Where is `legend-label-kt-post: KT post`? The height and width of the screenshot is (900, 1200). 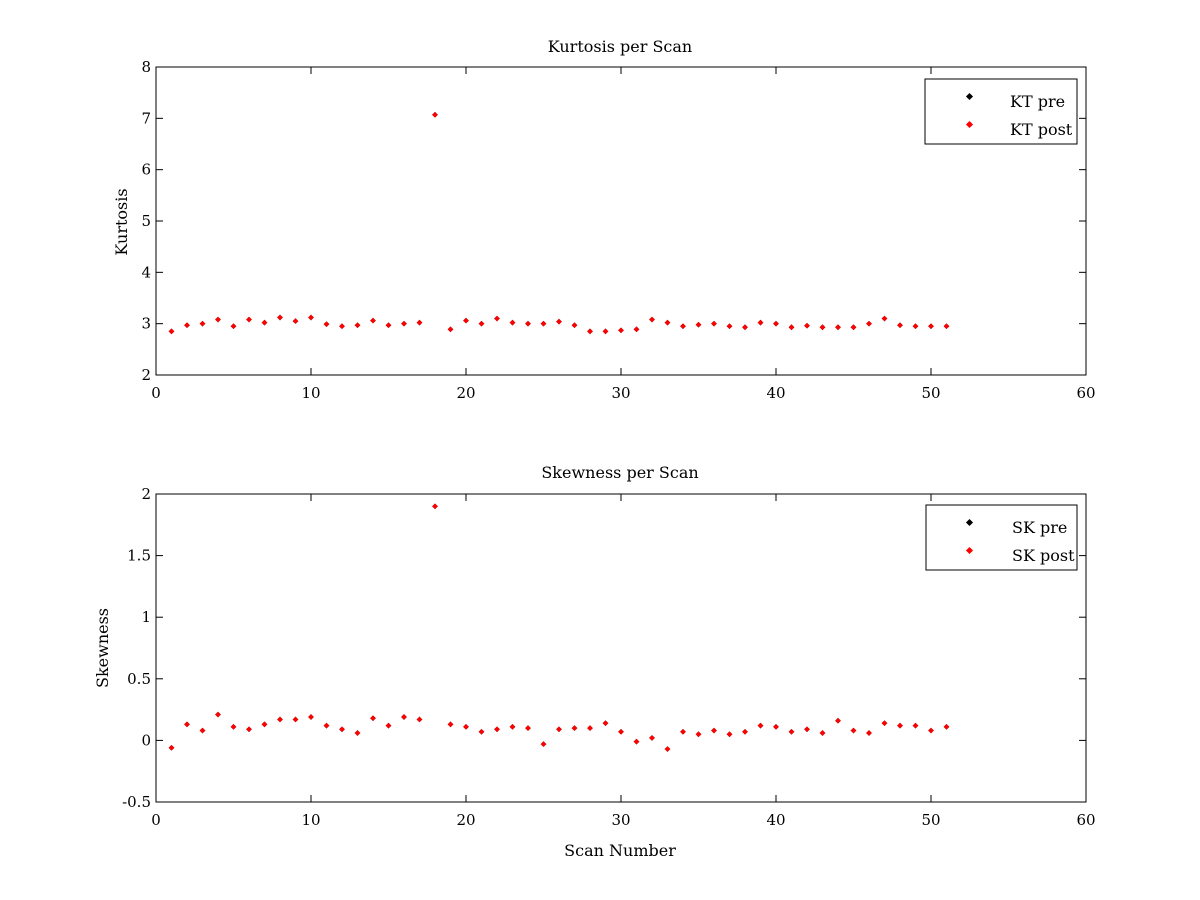 legend-label-kt-post: KT post is located at coordinates (1041, 129).